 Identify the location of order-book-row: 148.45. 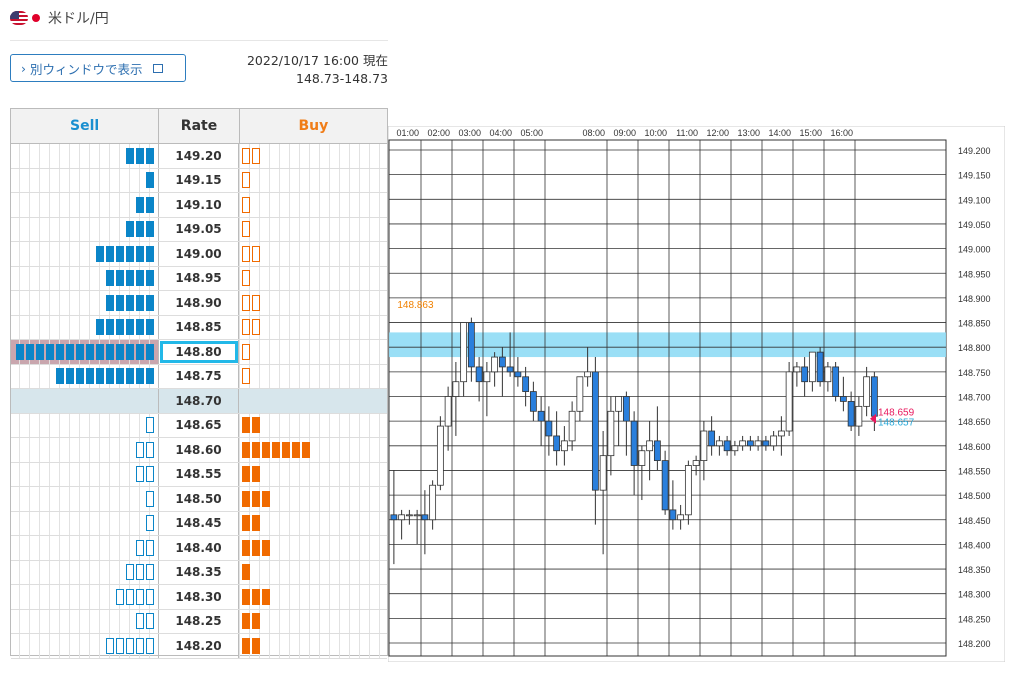
(199, 523).